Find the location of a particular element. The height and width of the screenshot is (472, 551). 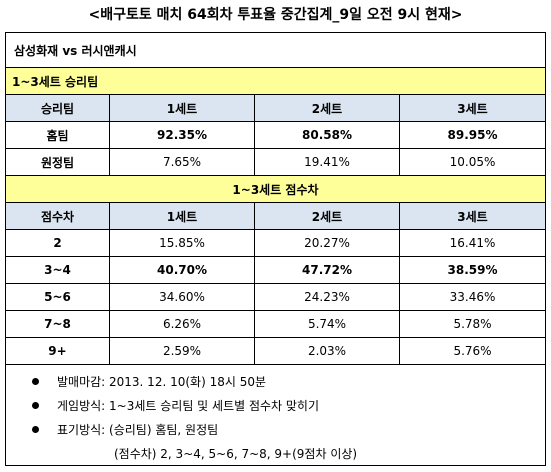

match-row: 삼성화재 vs 러시앤캐시 is located at coordinates (275, 50).